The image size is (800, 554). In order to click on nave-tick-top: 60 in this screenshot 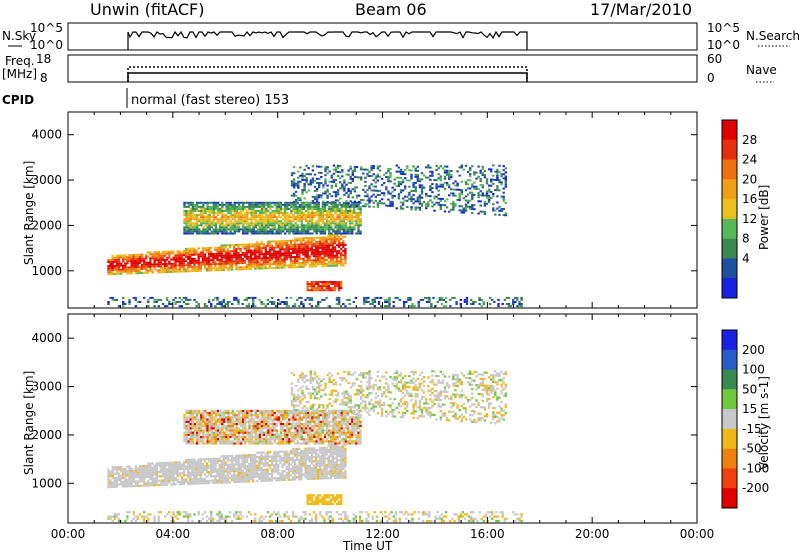, I will do `click(714, 59)`.